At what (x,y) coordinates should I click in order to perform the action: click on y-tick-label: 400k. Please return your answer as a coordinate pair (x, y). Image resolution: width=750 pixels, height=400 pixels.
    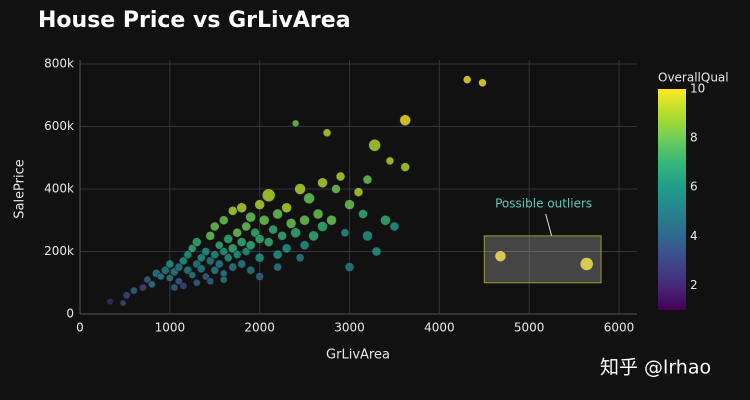
    Looking at the image, I should click on (59, 189).